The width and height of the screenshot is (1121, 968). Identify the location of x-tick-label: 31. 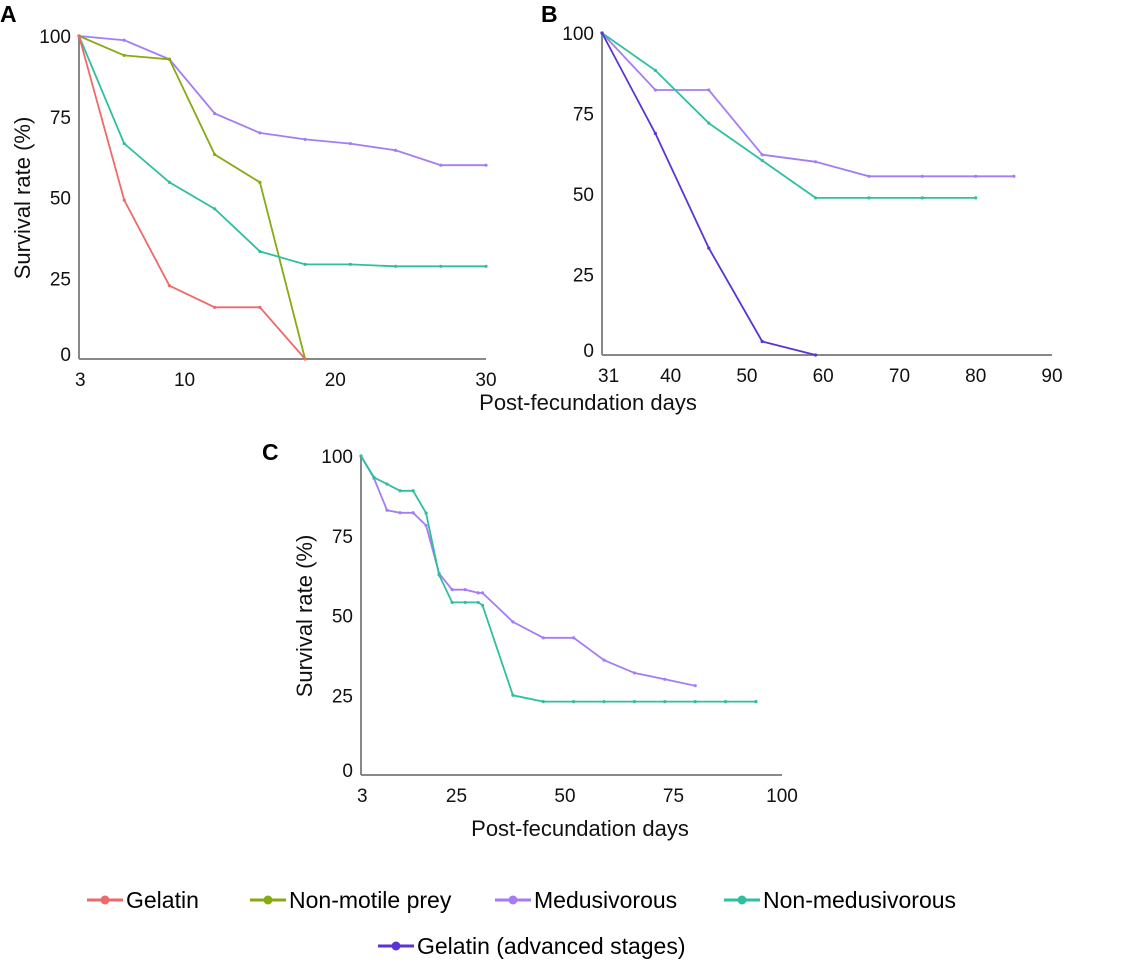
(608, 376).